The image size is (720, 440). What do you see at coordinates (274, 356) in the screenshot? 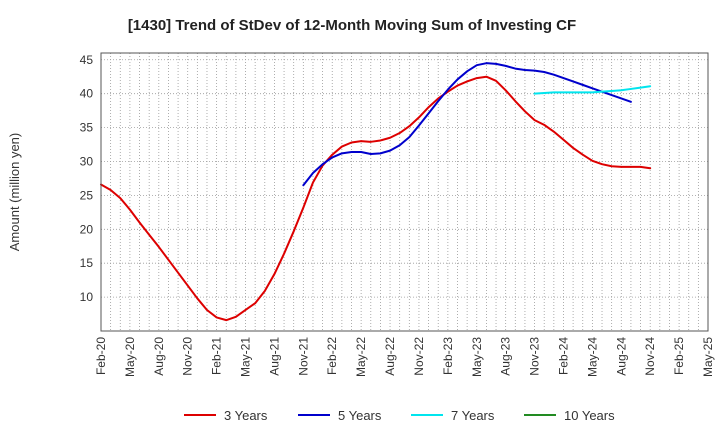
I see `x-tick-label: Aug-21` at bounding box center [274, 356].